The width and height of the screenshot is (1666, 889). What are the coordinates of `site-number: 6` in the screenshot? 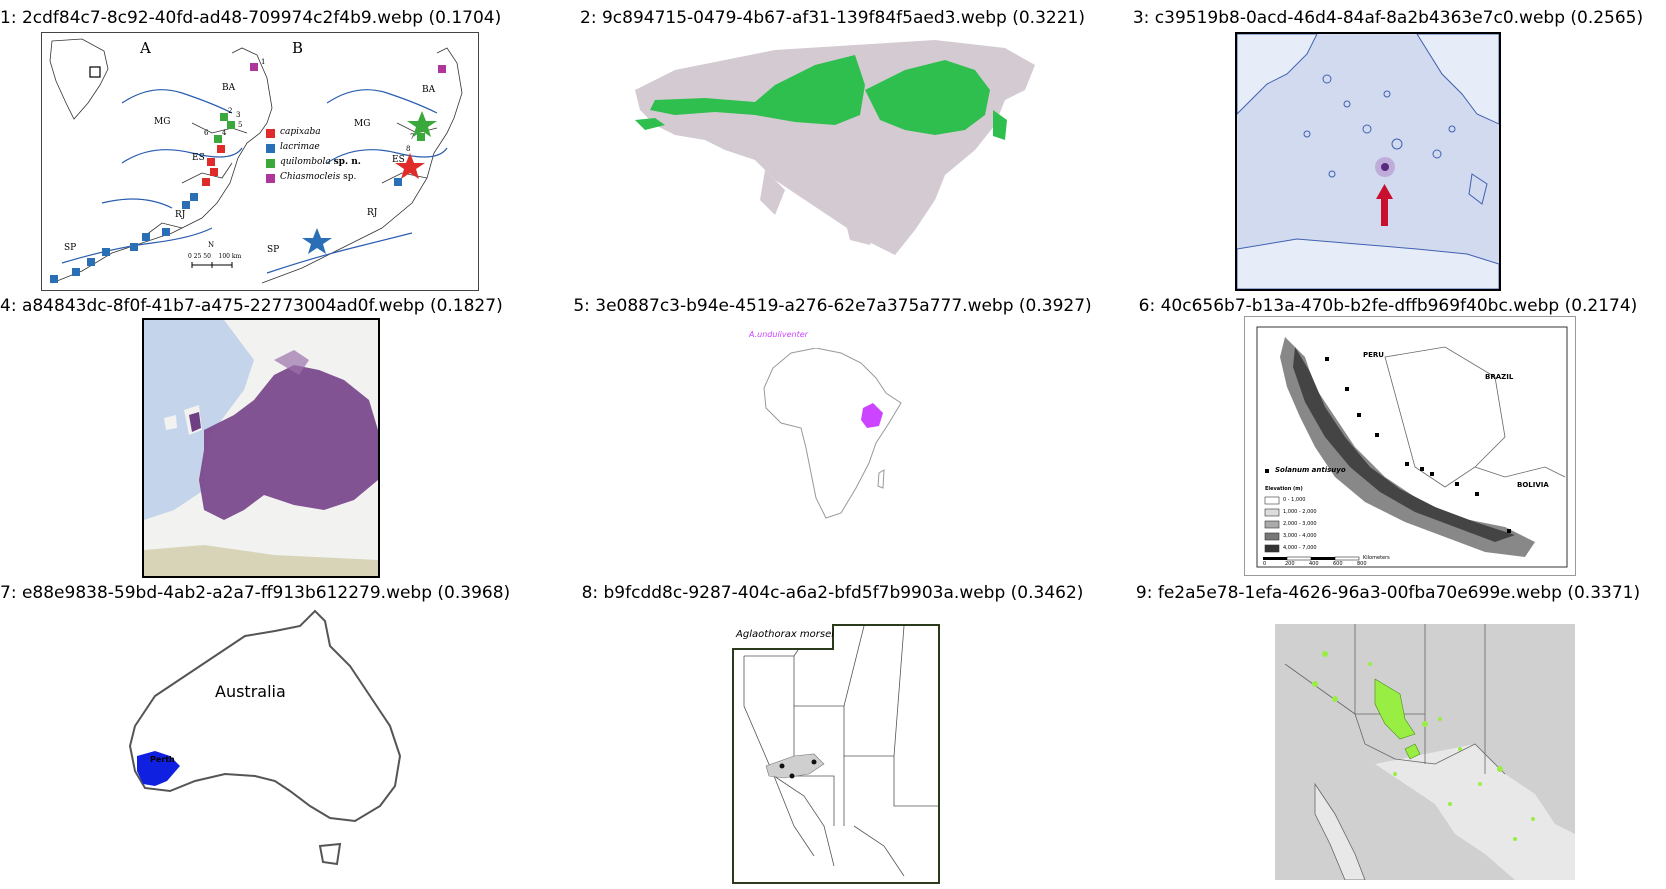 It's located at (206, 133).